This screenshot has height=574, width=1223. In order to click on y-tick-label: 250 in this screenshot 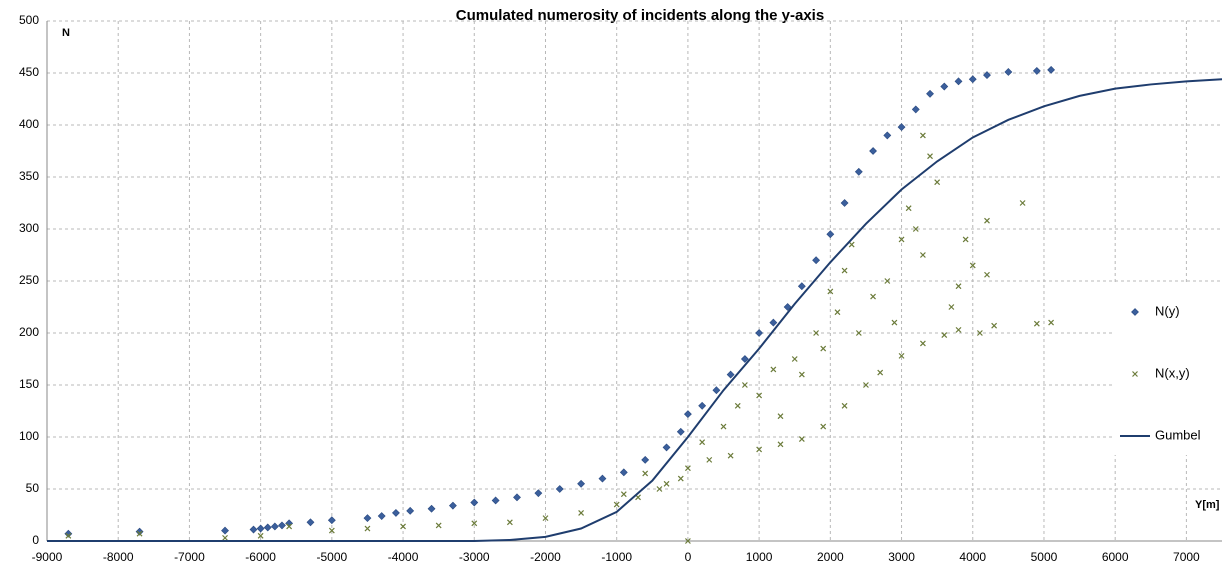, I will do `click(29, 280)`.